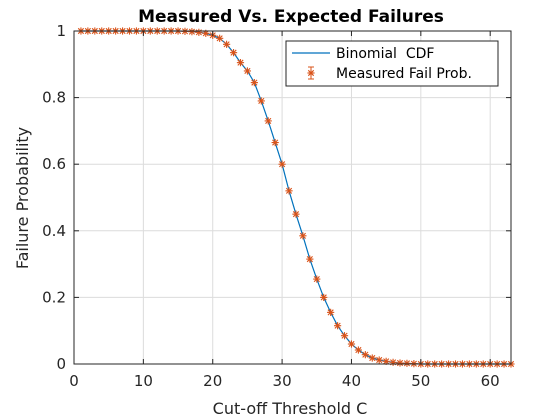 The height and width of the screenshot is (420, 560). What do you see at coordinates (404, 74) in the screenshot?
I see `legend-entry-measured: Measured Fail Prob.` at bounding box center [404, 74].